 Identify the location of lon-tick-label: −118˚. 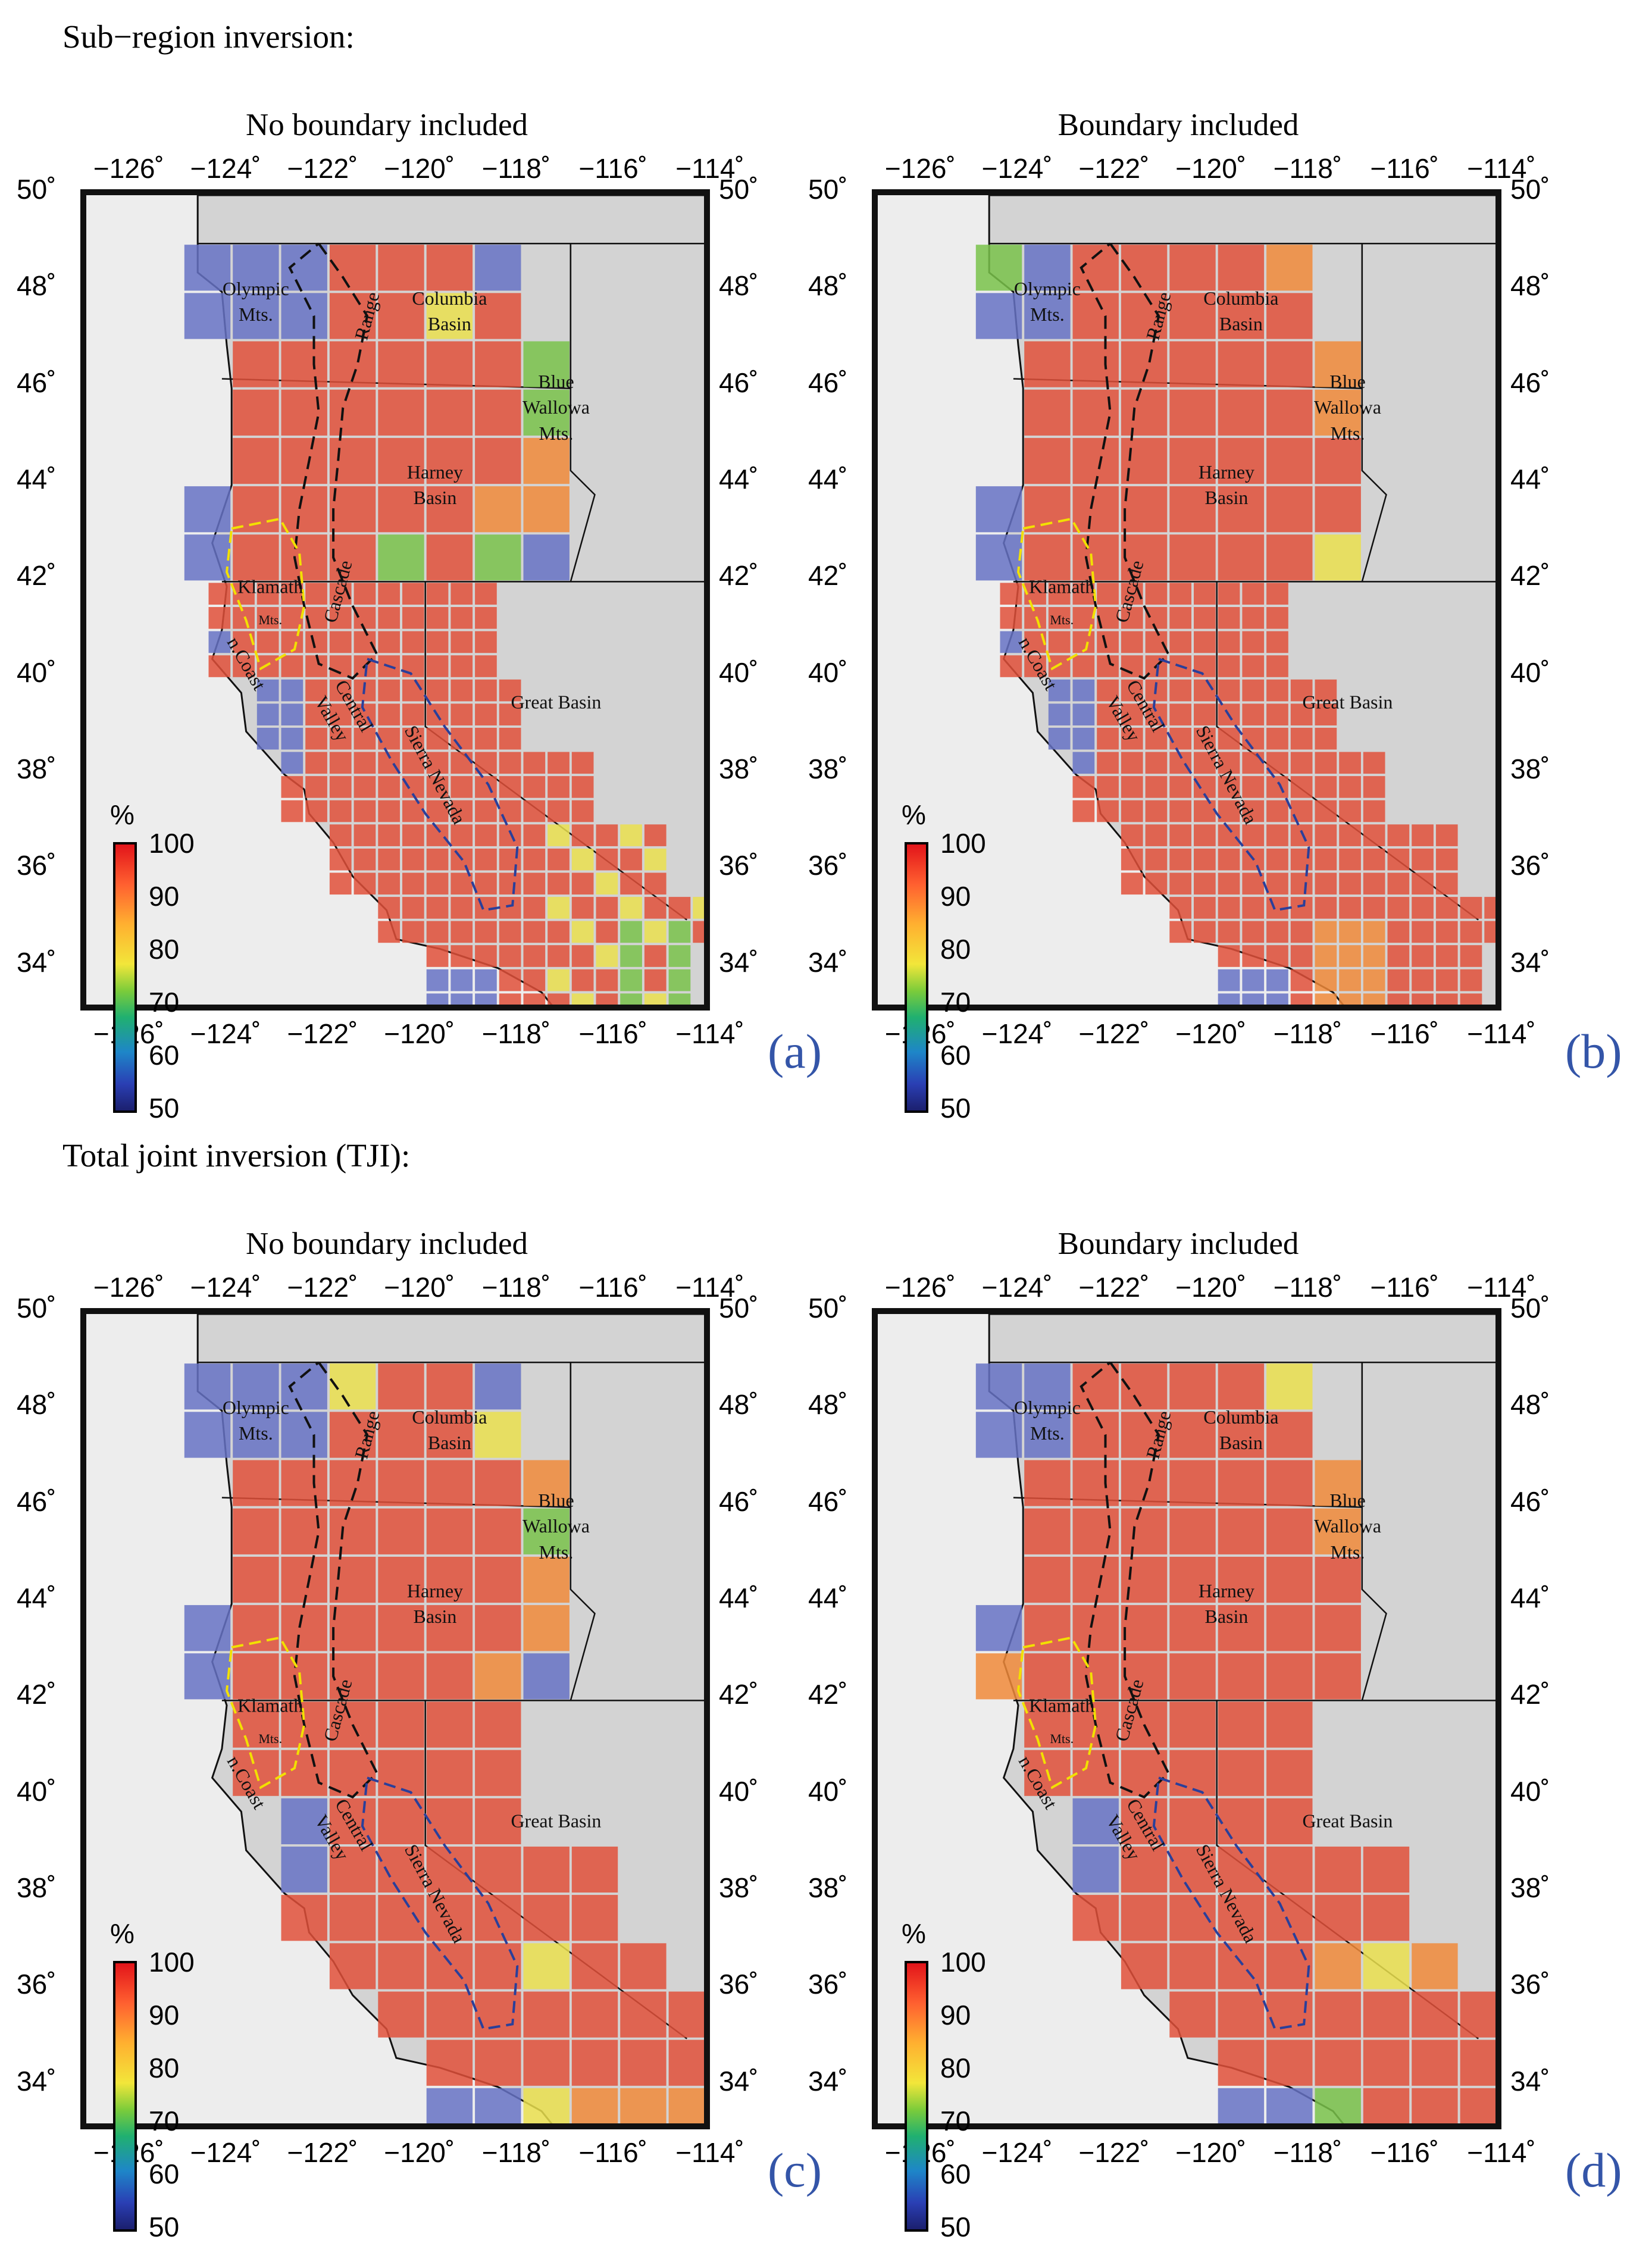
(1308, 2152).